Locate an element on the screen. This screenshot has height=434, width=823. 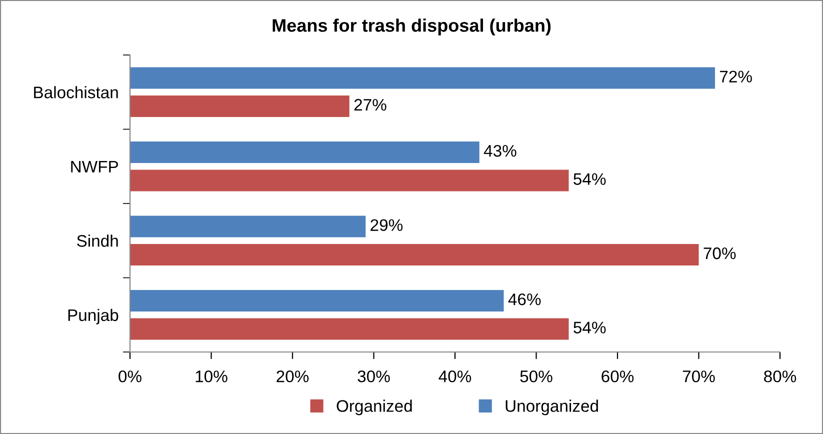
y-tick-label: Balochistan is located at coordinates (76, 92).